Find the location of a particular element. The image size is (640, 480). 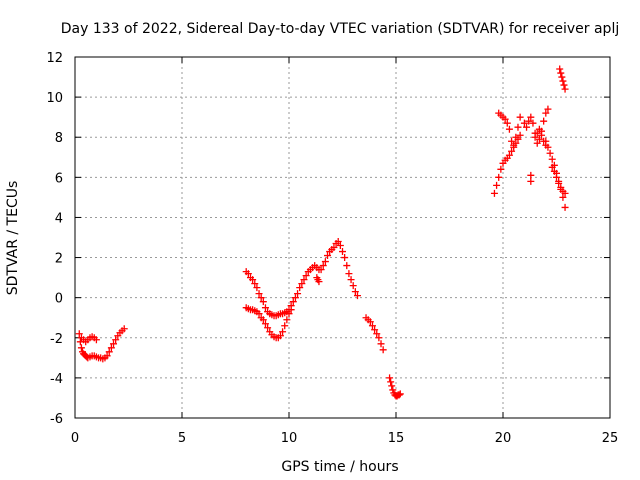

y-axis-title: SDTVAR / TECUs is located at coordinates (13, 238).